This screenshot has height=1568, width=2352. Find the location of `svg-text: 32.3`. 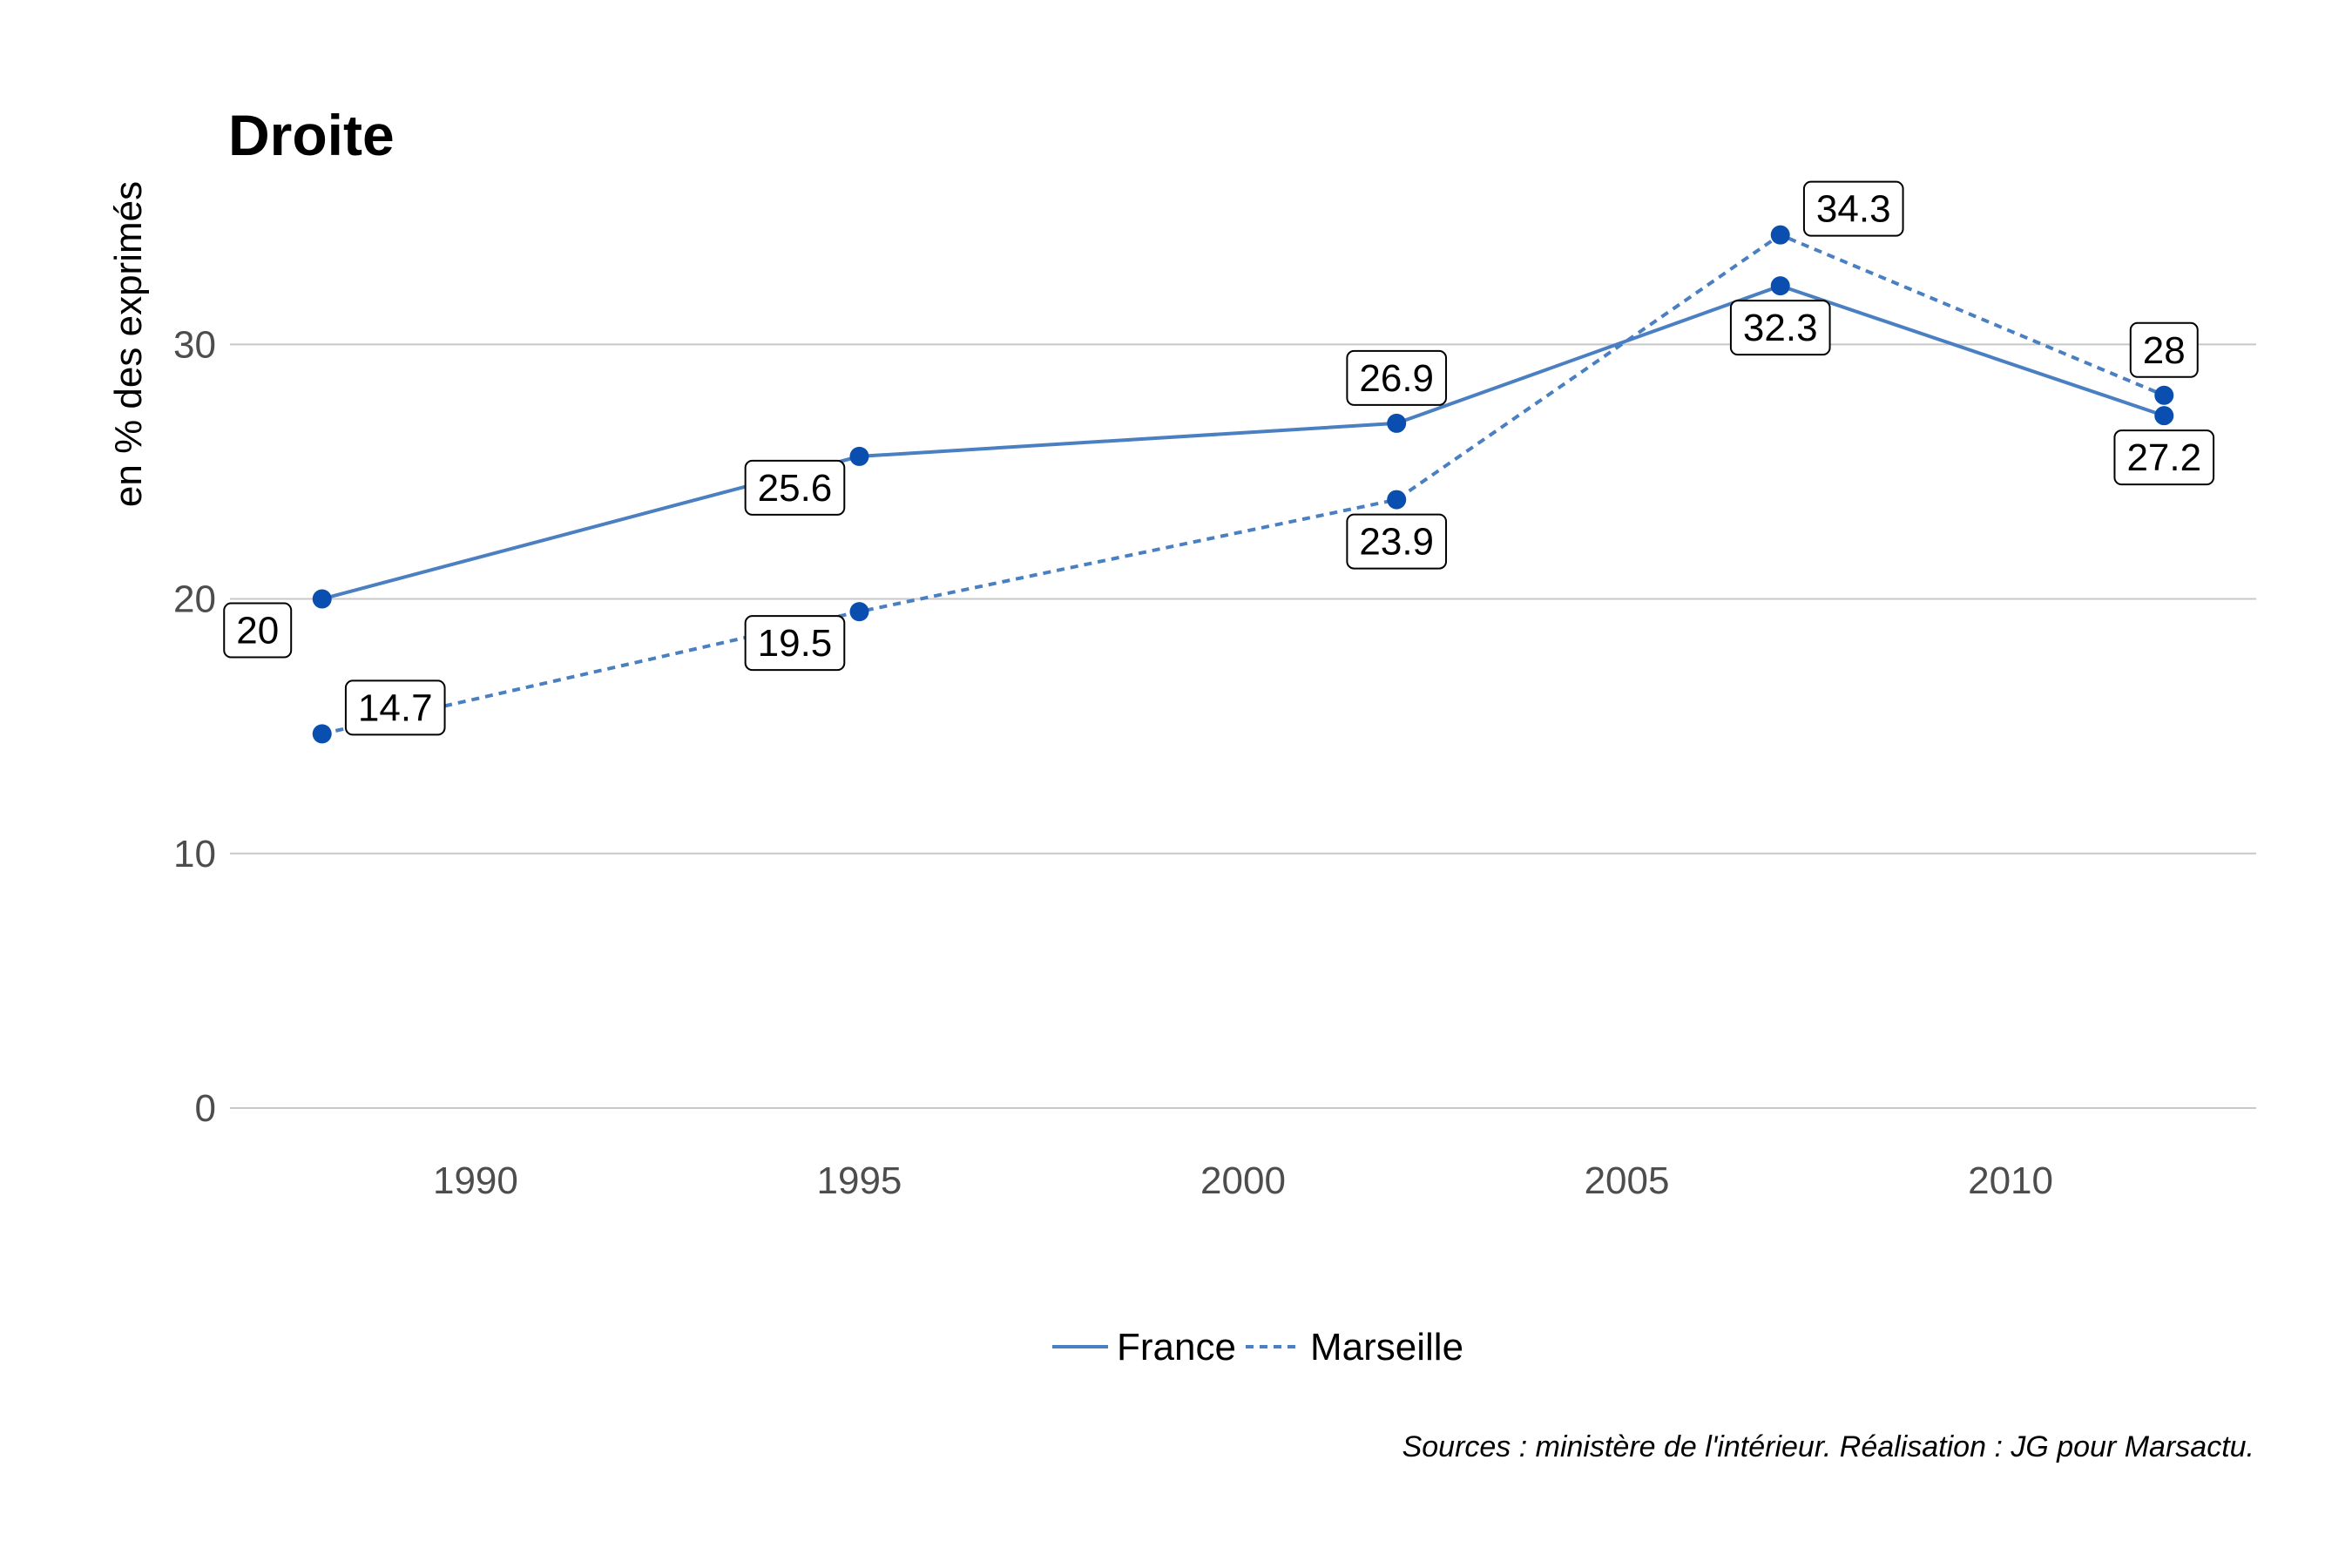

svg-text: 32.3 is located at coordinates (1781, 328).